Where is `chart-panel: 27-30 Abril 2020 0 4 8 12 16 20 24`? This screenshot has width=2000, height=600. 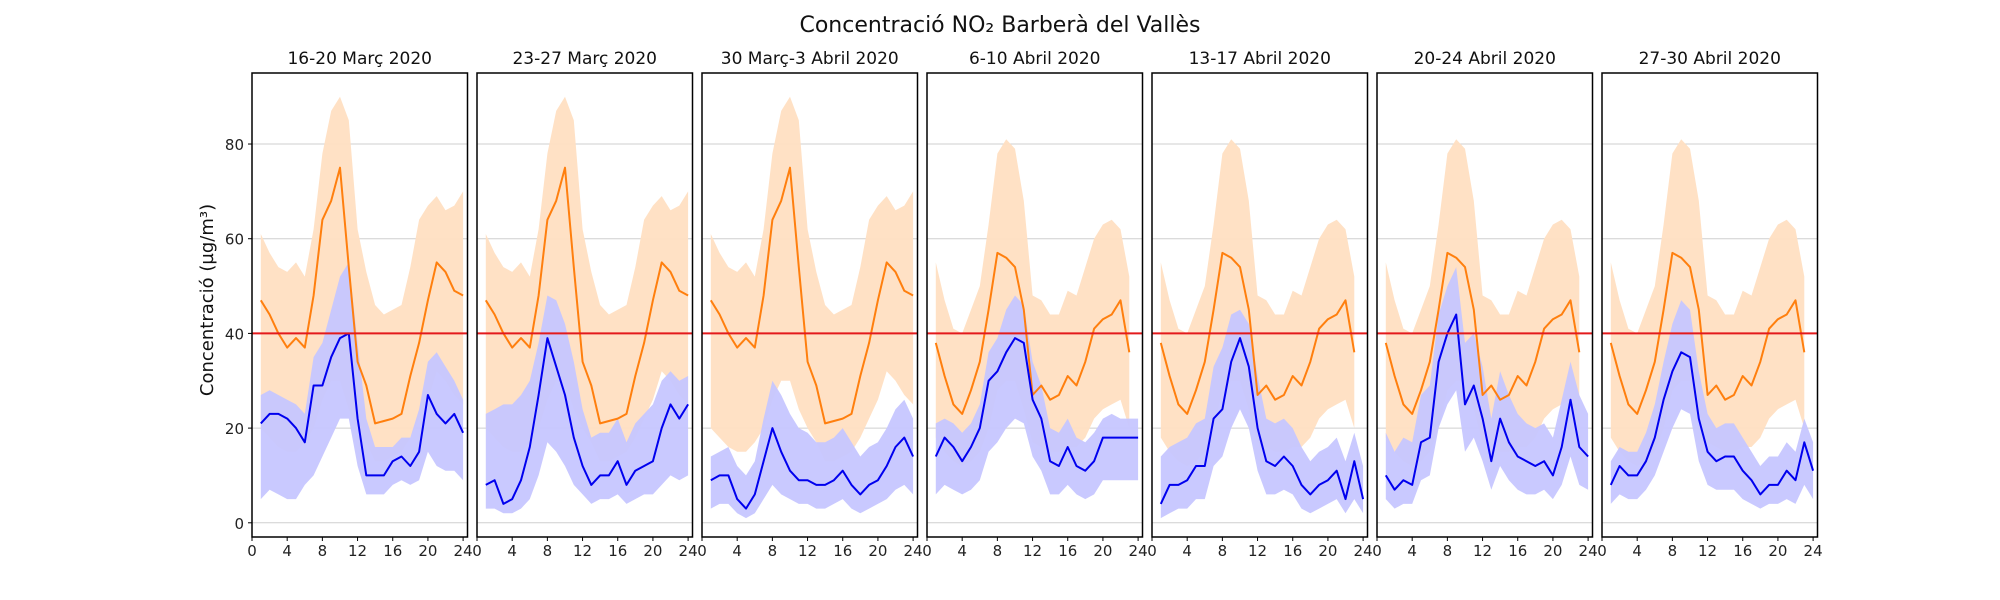
chart-panel: 27-30 Abril 2020 0 4 8 12 16 20 24 is located at coordinates (1709, 304).